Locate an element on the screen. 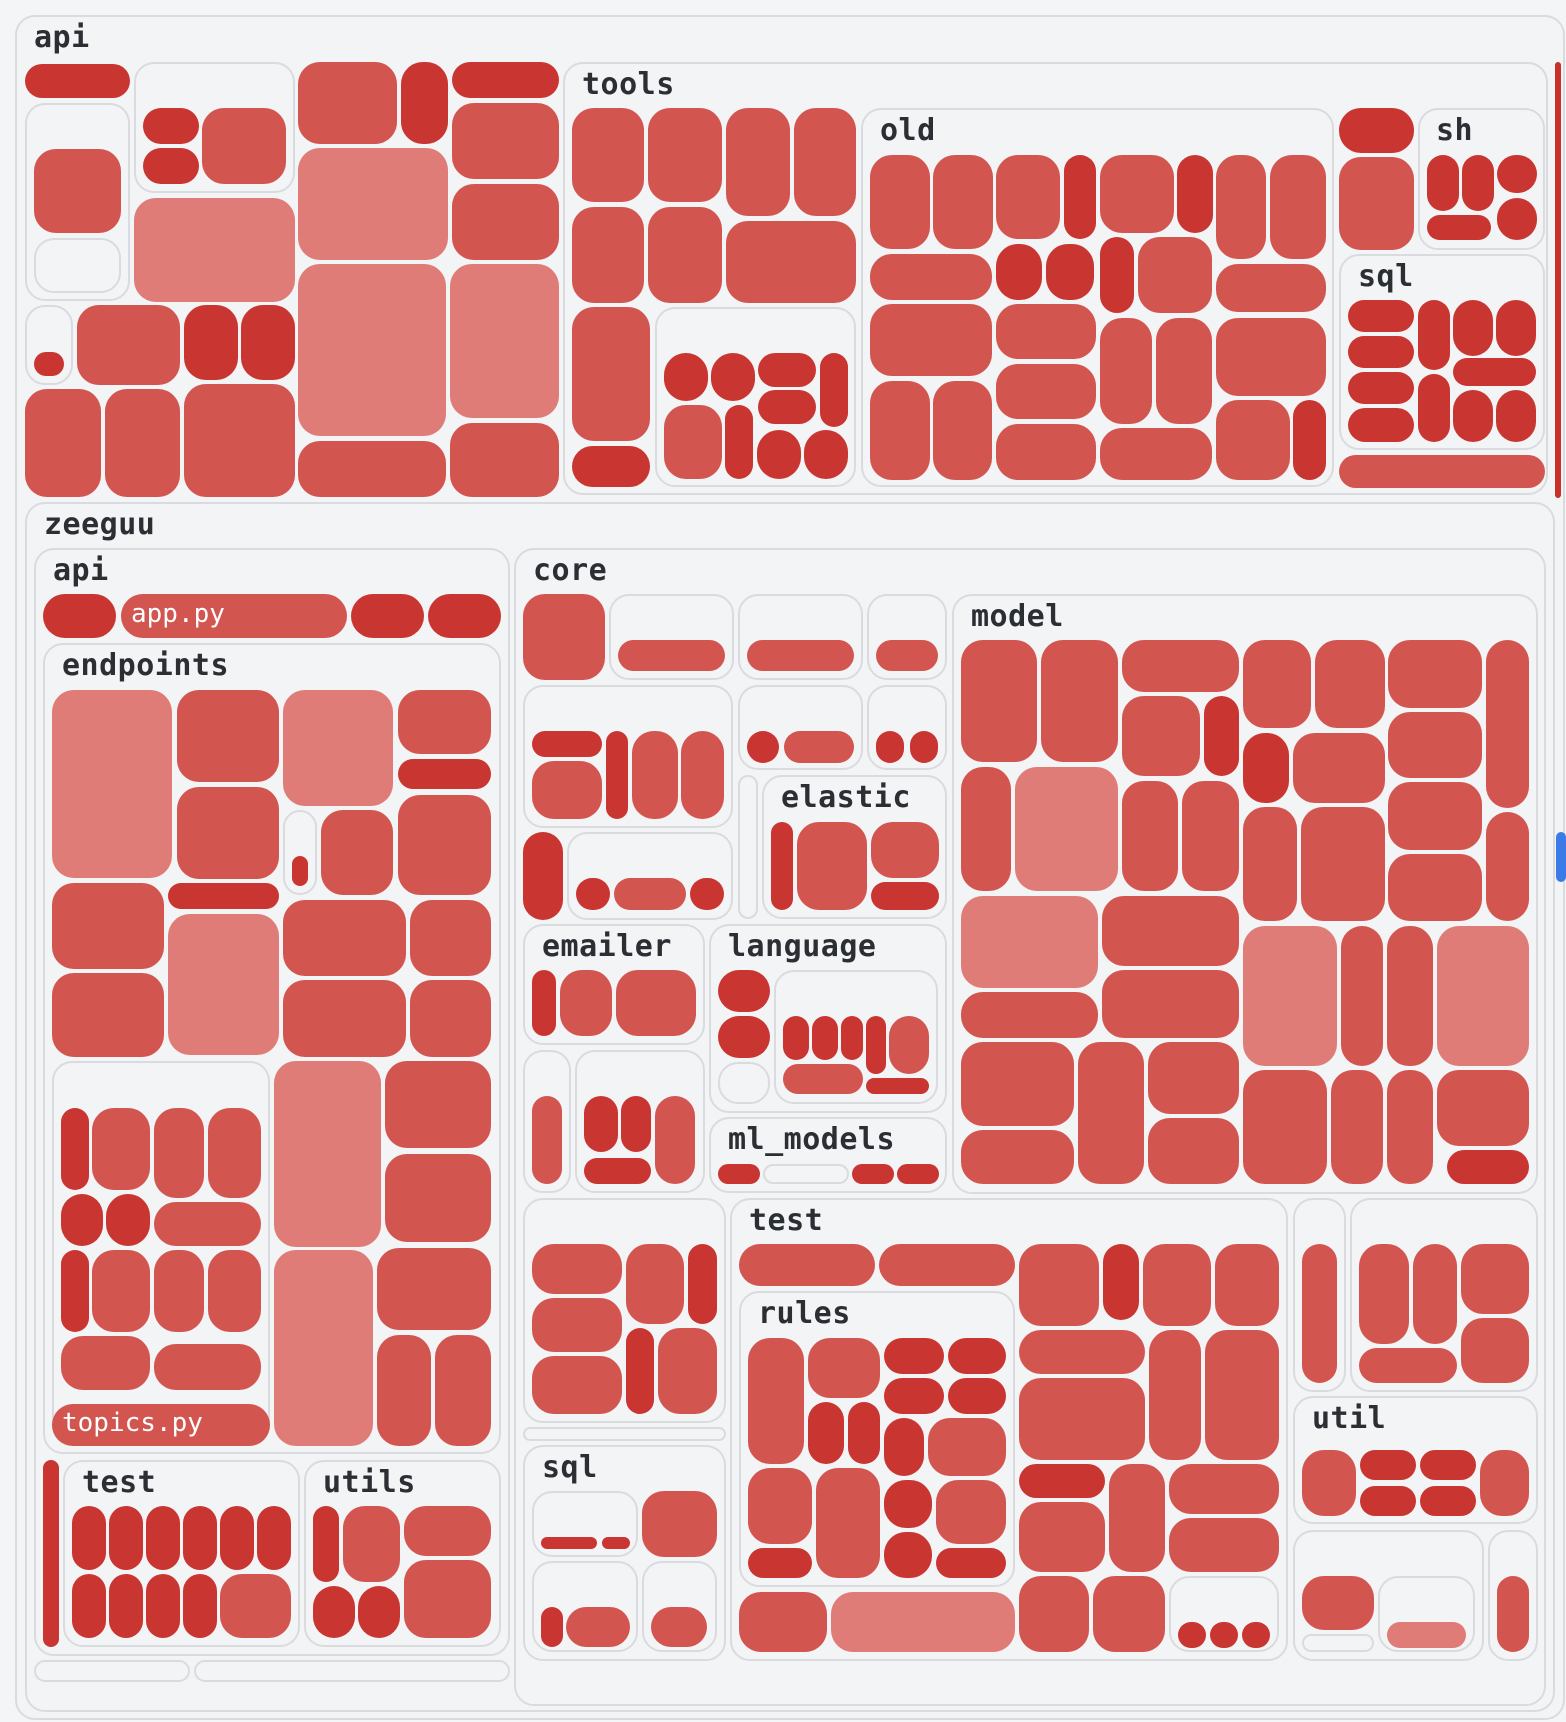 Image resolution: width=1566 pixels, height=1722 pixels. file-topics-py: topics.py is located at coordinates (161, 1425).